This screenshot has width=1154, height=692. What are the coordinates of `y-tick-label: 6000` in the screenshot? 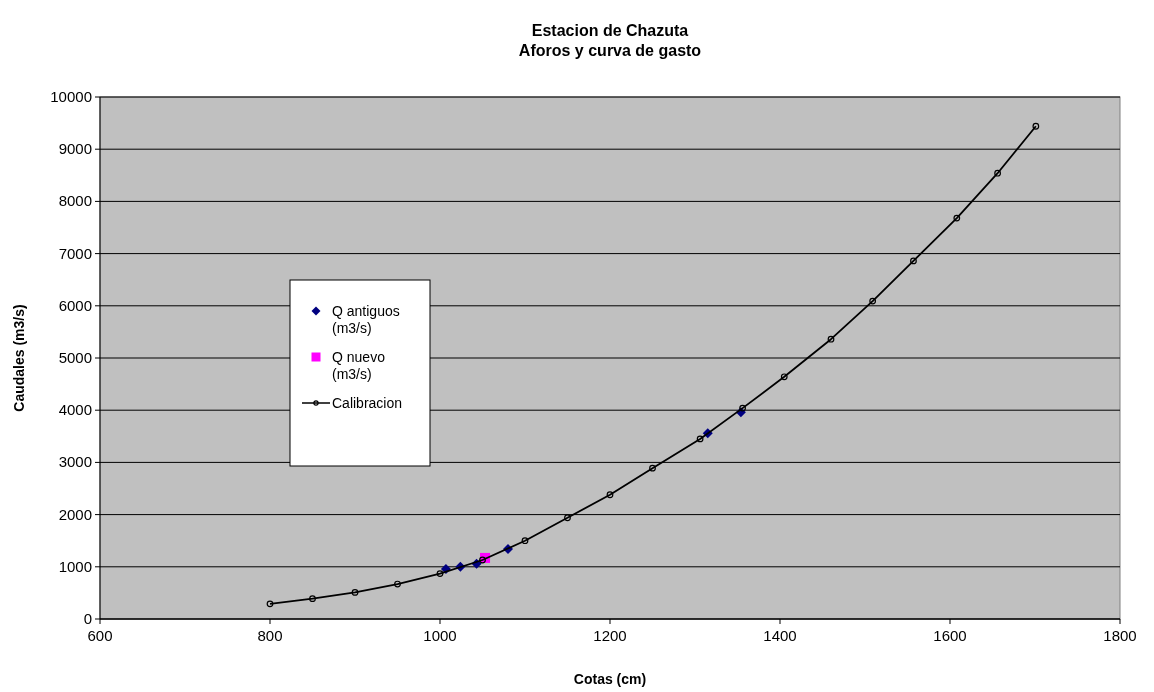 It's located at (75, 305).